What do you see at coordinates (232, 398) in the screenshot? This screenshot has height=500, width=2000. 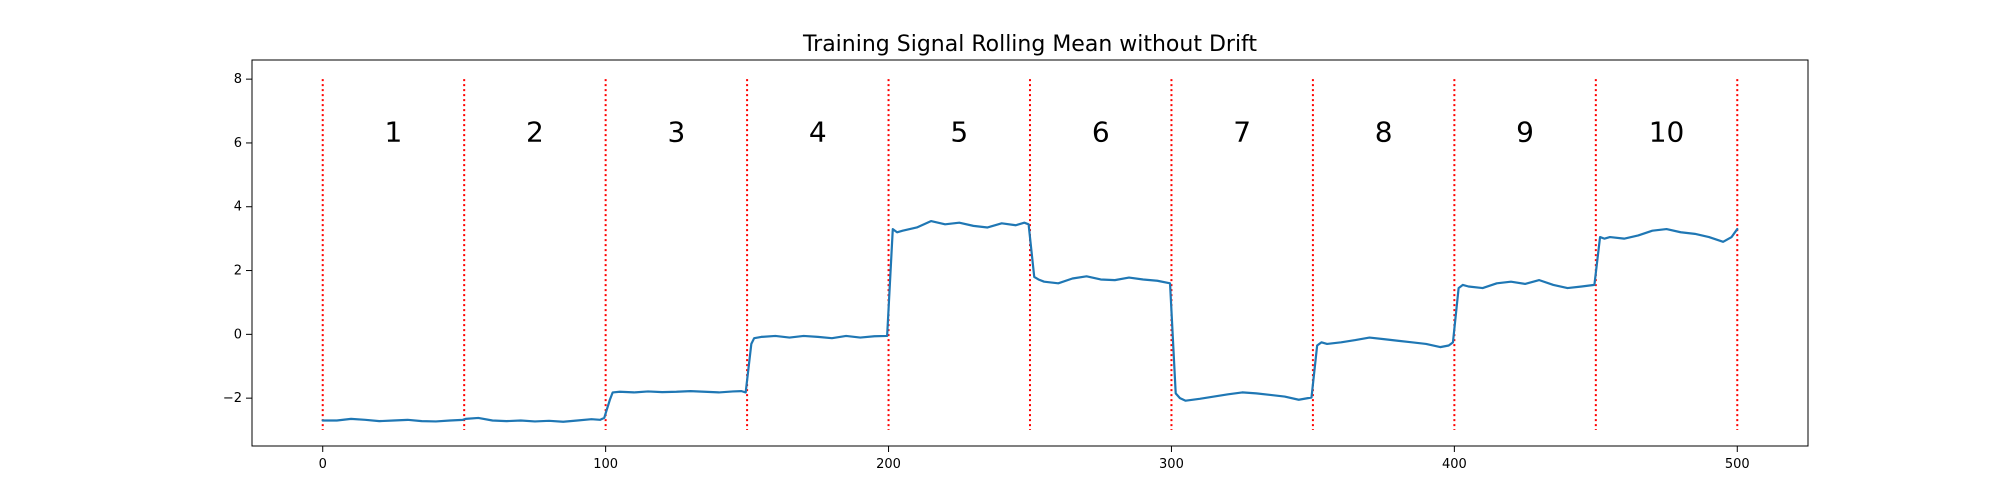 I see `y-tick-label-0: −2` at bounding box center [232, 398].